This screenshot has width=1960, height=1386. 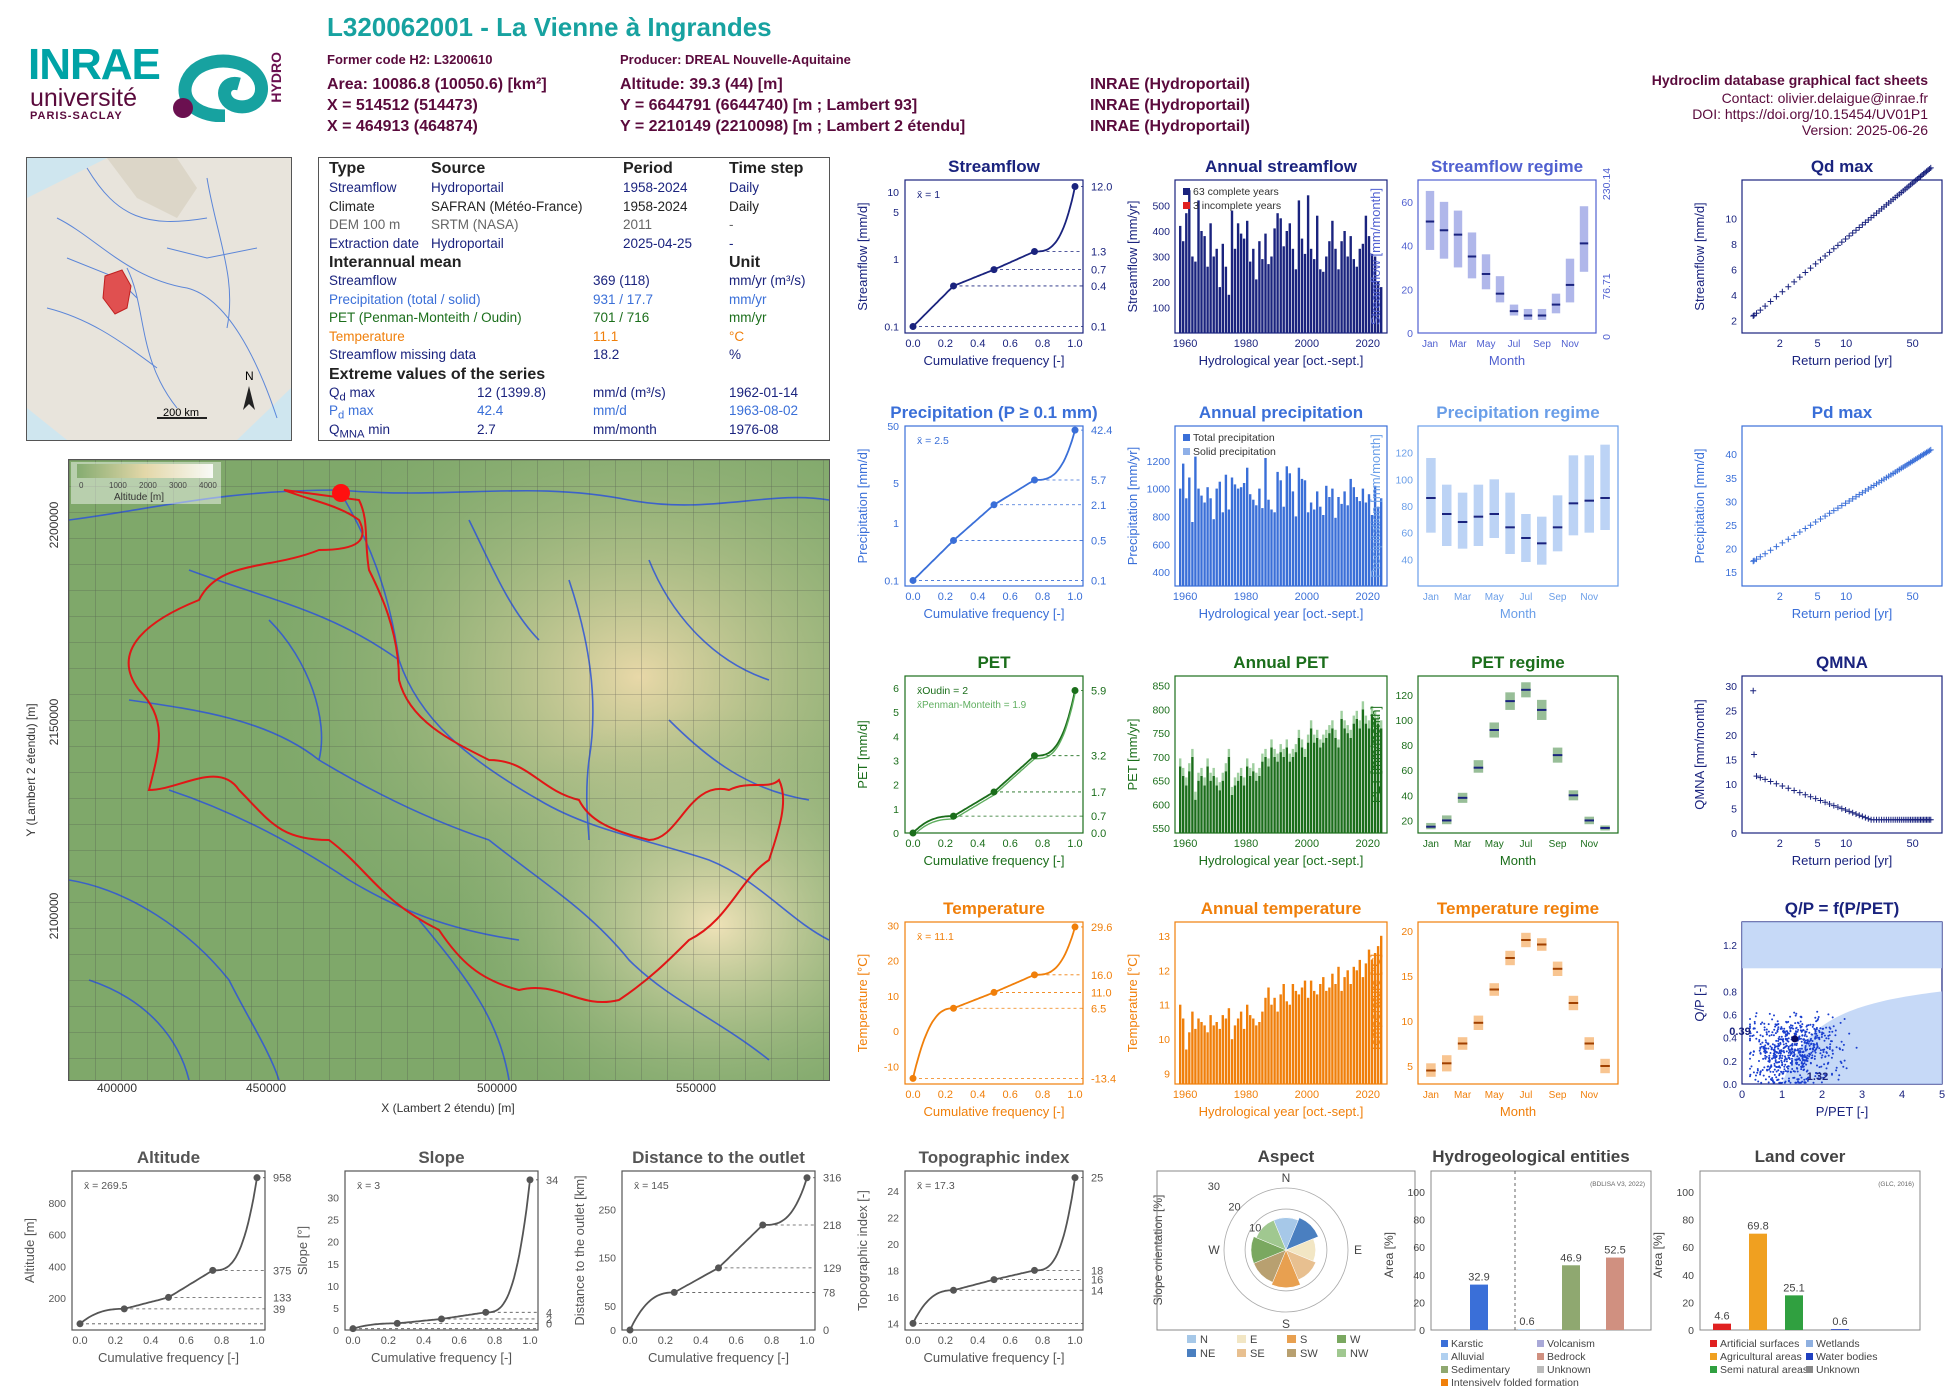 I want to click on mean-label: x̄ = 1, so click(x=928, y=195).